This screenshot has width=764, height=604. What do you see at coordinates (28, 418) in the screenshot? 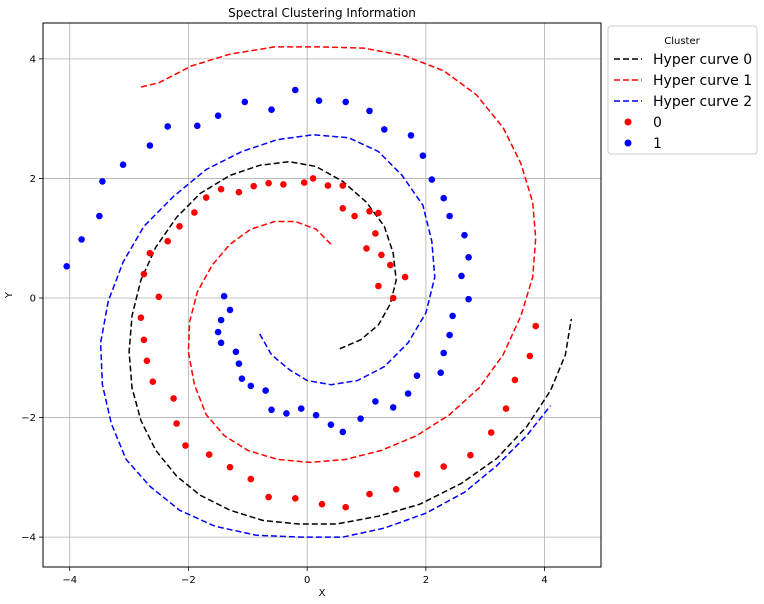
I see `y-tick-label: −2` at bounding box center [28, 418].